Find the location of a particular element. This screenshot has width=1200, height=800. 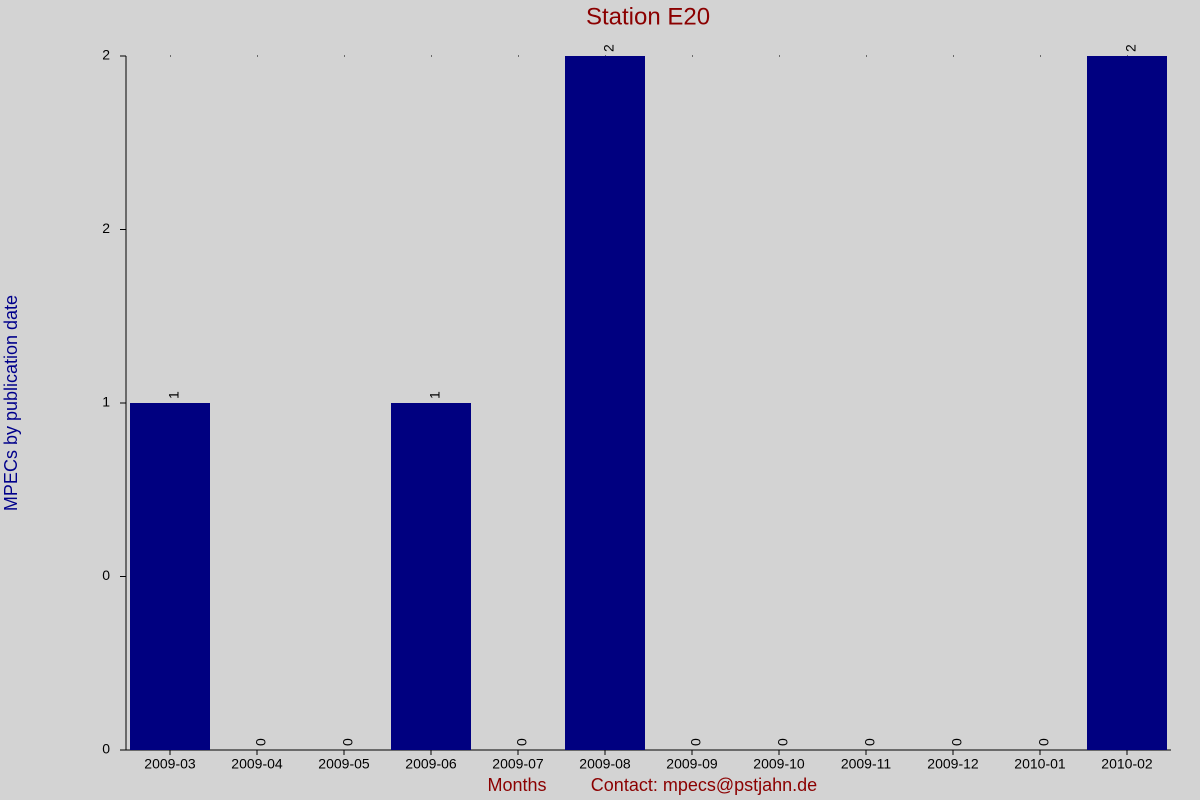

x-tick-label: 2009-05 is located at coordinates (344, 764).